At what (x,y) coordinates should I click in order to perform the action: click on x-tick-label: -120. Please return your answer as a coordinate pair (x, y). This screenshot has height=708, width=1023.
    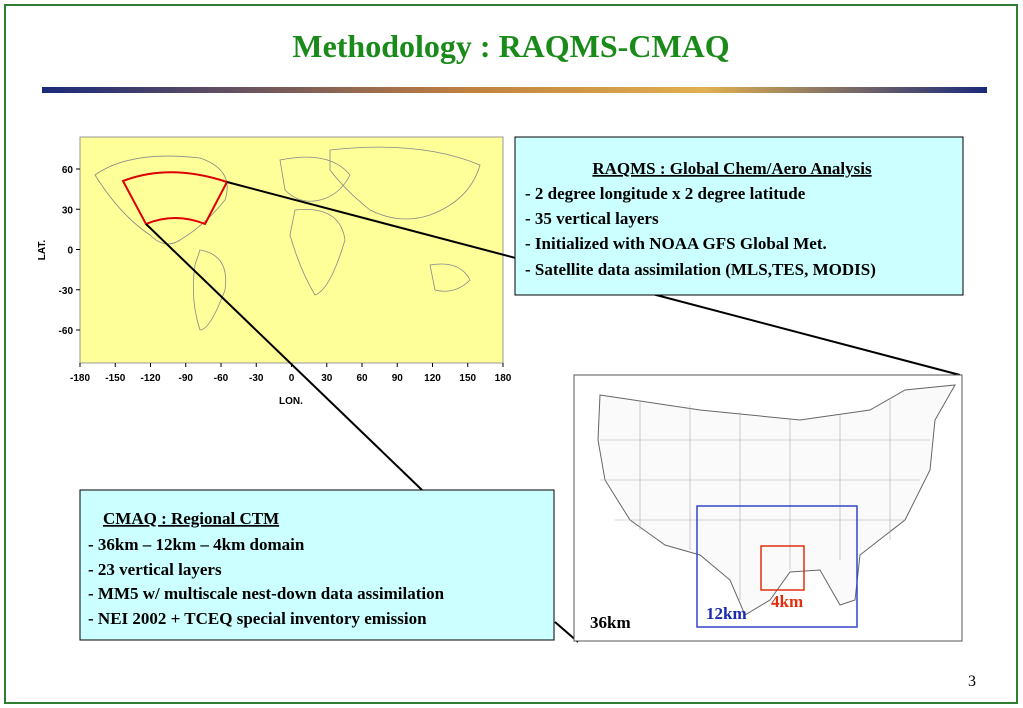
    Looking at the image, I should click on (150, 378).